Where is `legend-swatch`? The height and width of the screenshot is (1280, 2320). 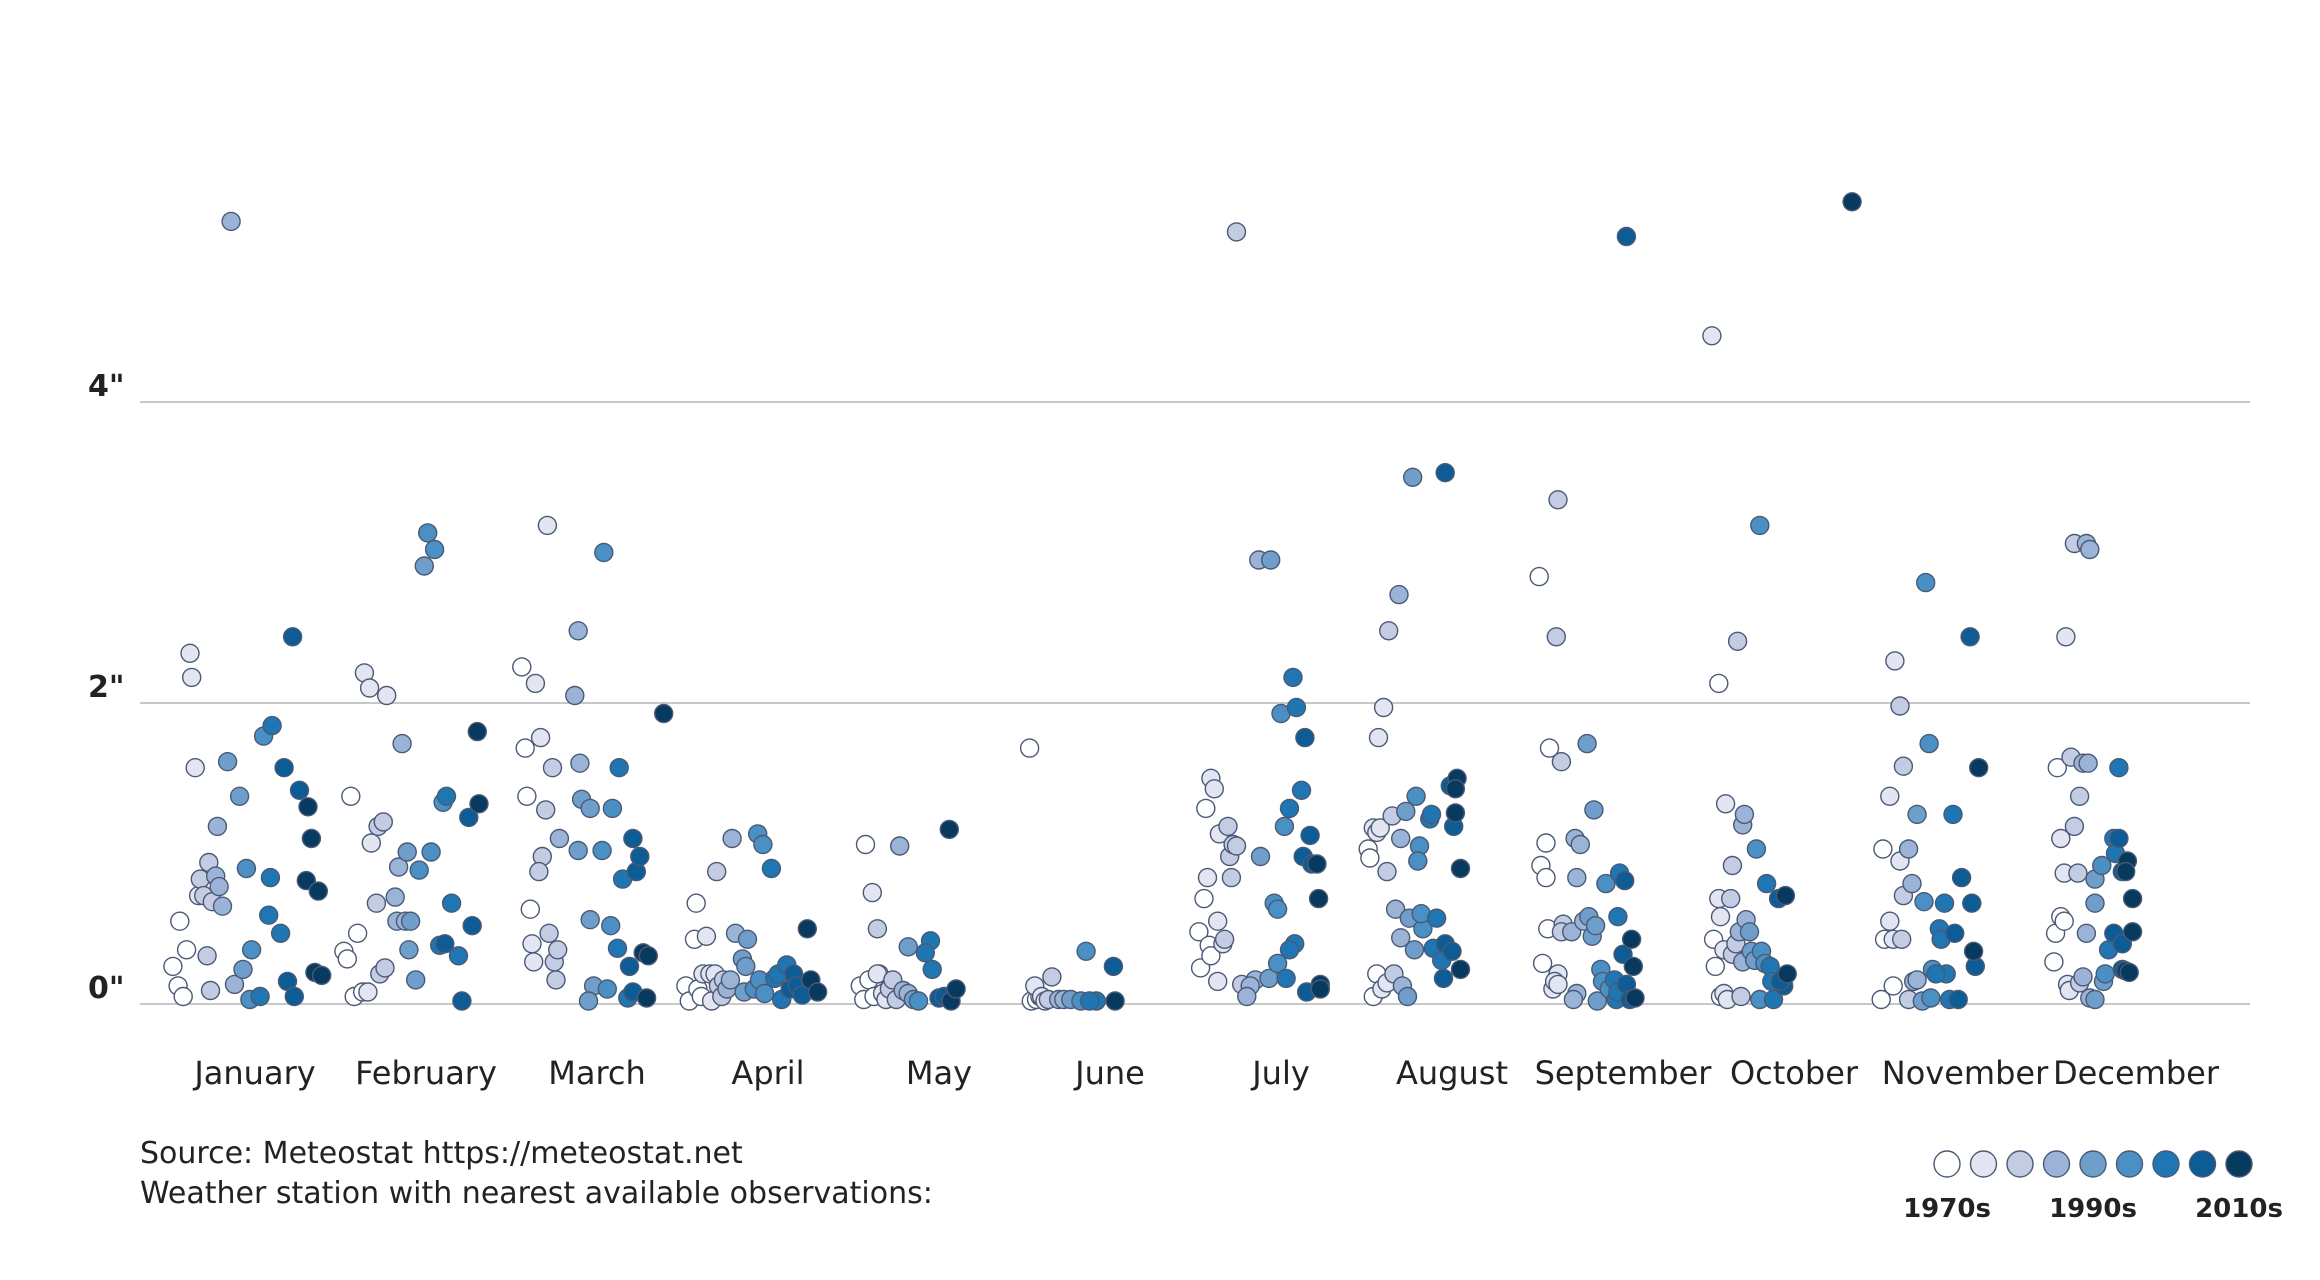
legend-swatch is located at coordinates (2202, 1164).